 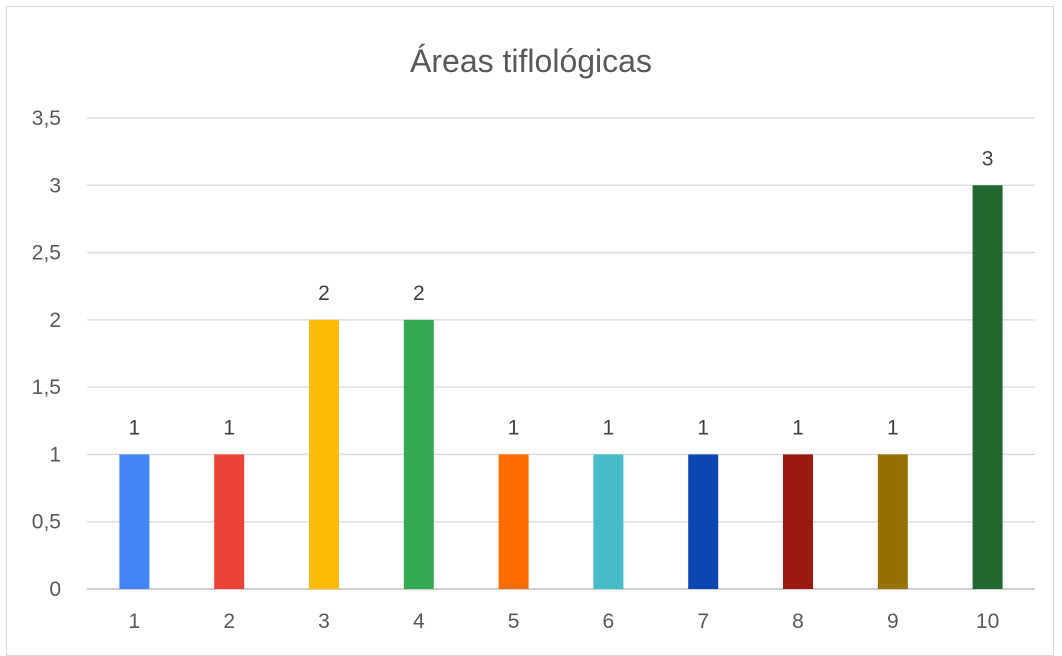 I want to click on x-tick-label: 5, so click(x=514, y=621).